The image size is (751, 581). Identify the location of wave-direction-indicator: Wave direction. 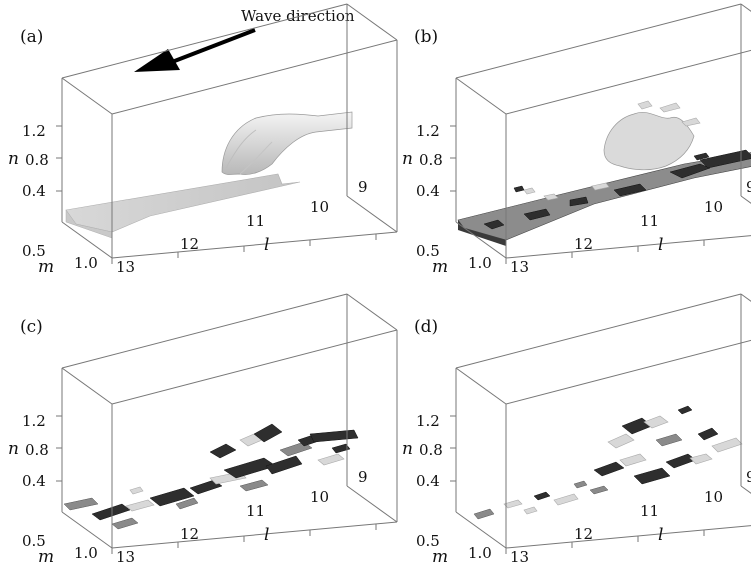
(244, 39).